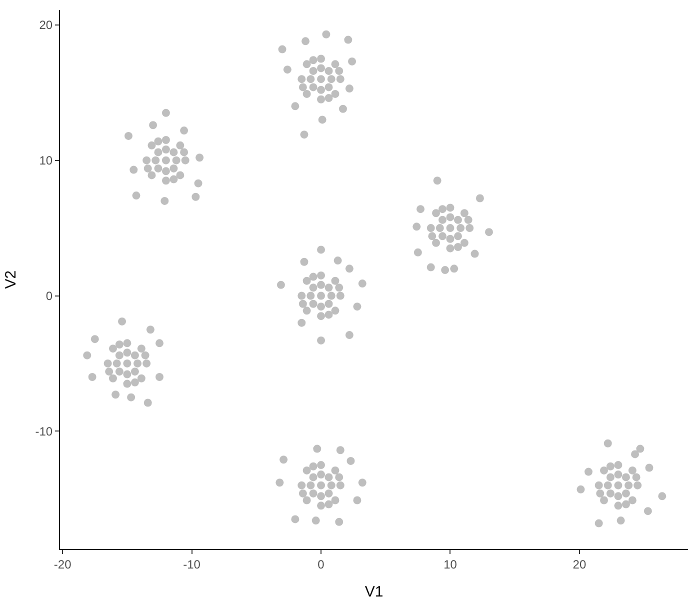 The image size is (698, 607). I want to click on x-tick-label: -10, so click(192, 564).